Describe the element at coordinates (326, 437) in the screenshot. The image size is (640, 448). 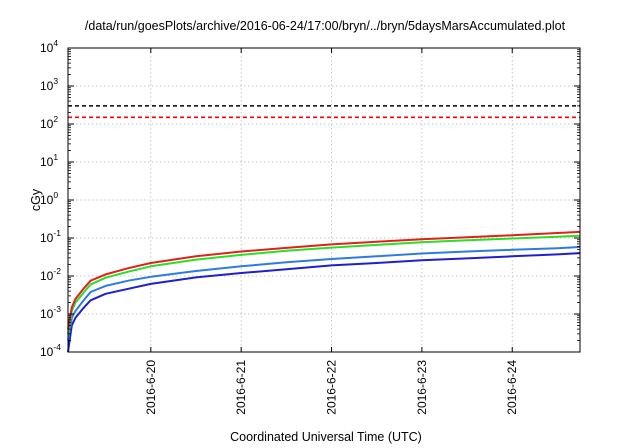
I see `x-axis-label: Coordinated Universal Time (UTC)` at that location.